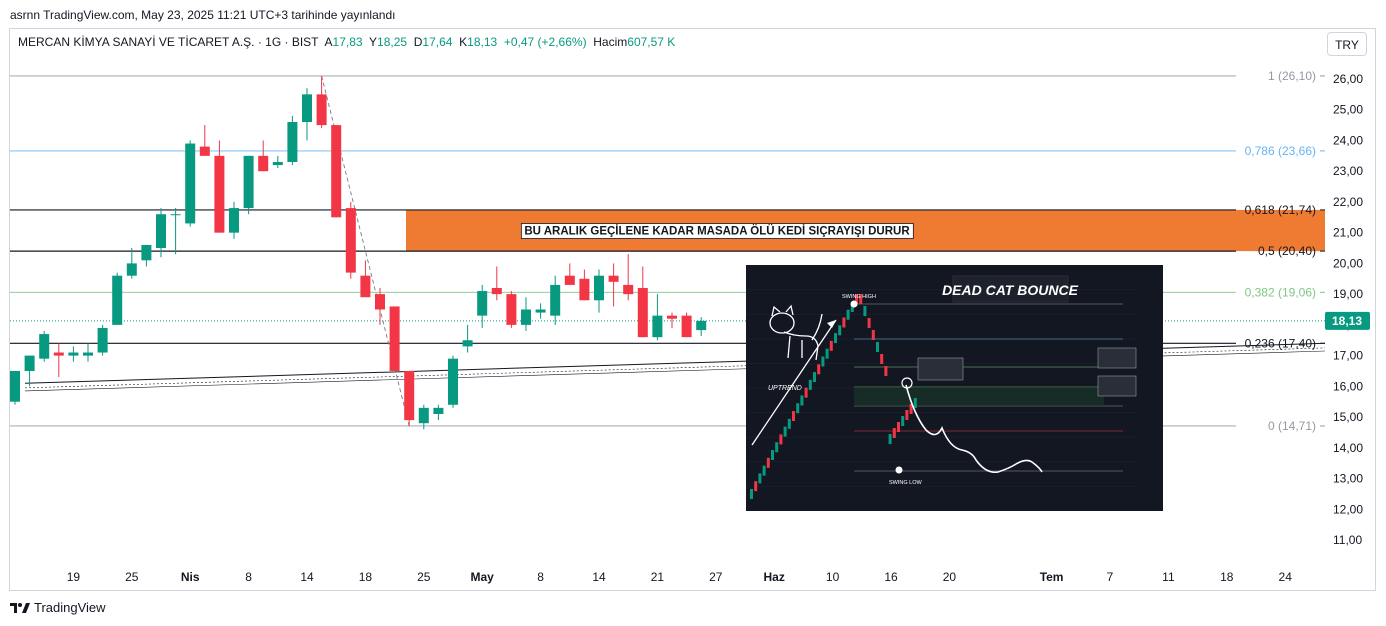 The width and height of the screenshot is (1386, 626). Describe the element at coordinates (540, 577) in the screenshot. I see `x-tick-label: 8` at that location.